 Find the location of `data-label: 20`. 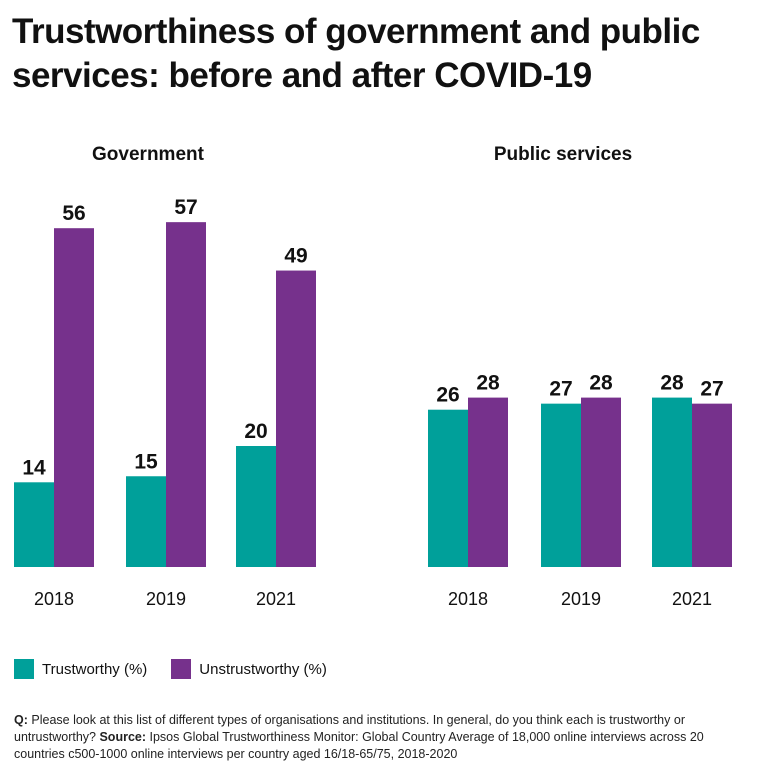

data-label: 20 is located at coordinates (255, 431).